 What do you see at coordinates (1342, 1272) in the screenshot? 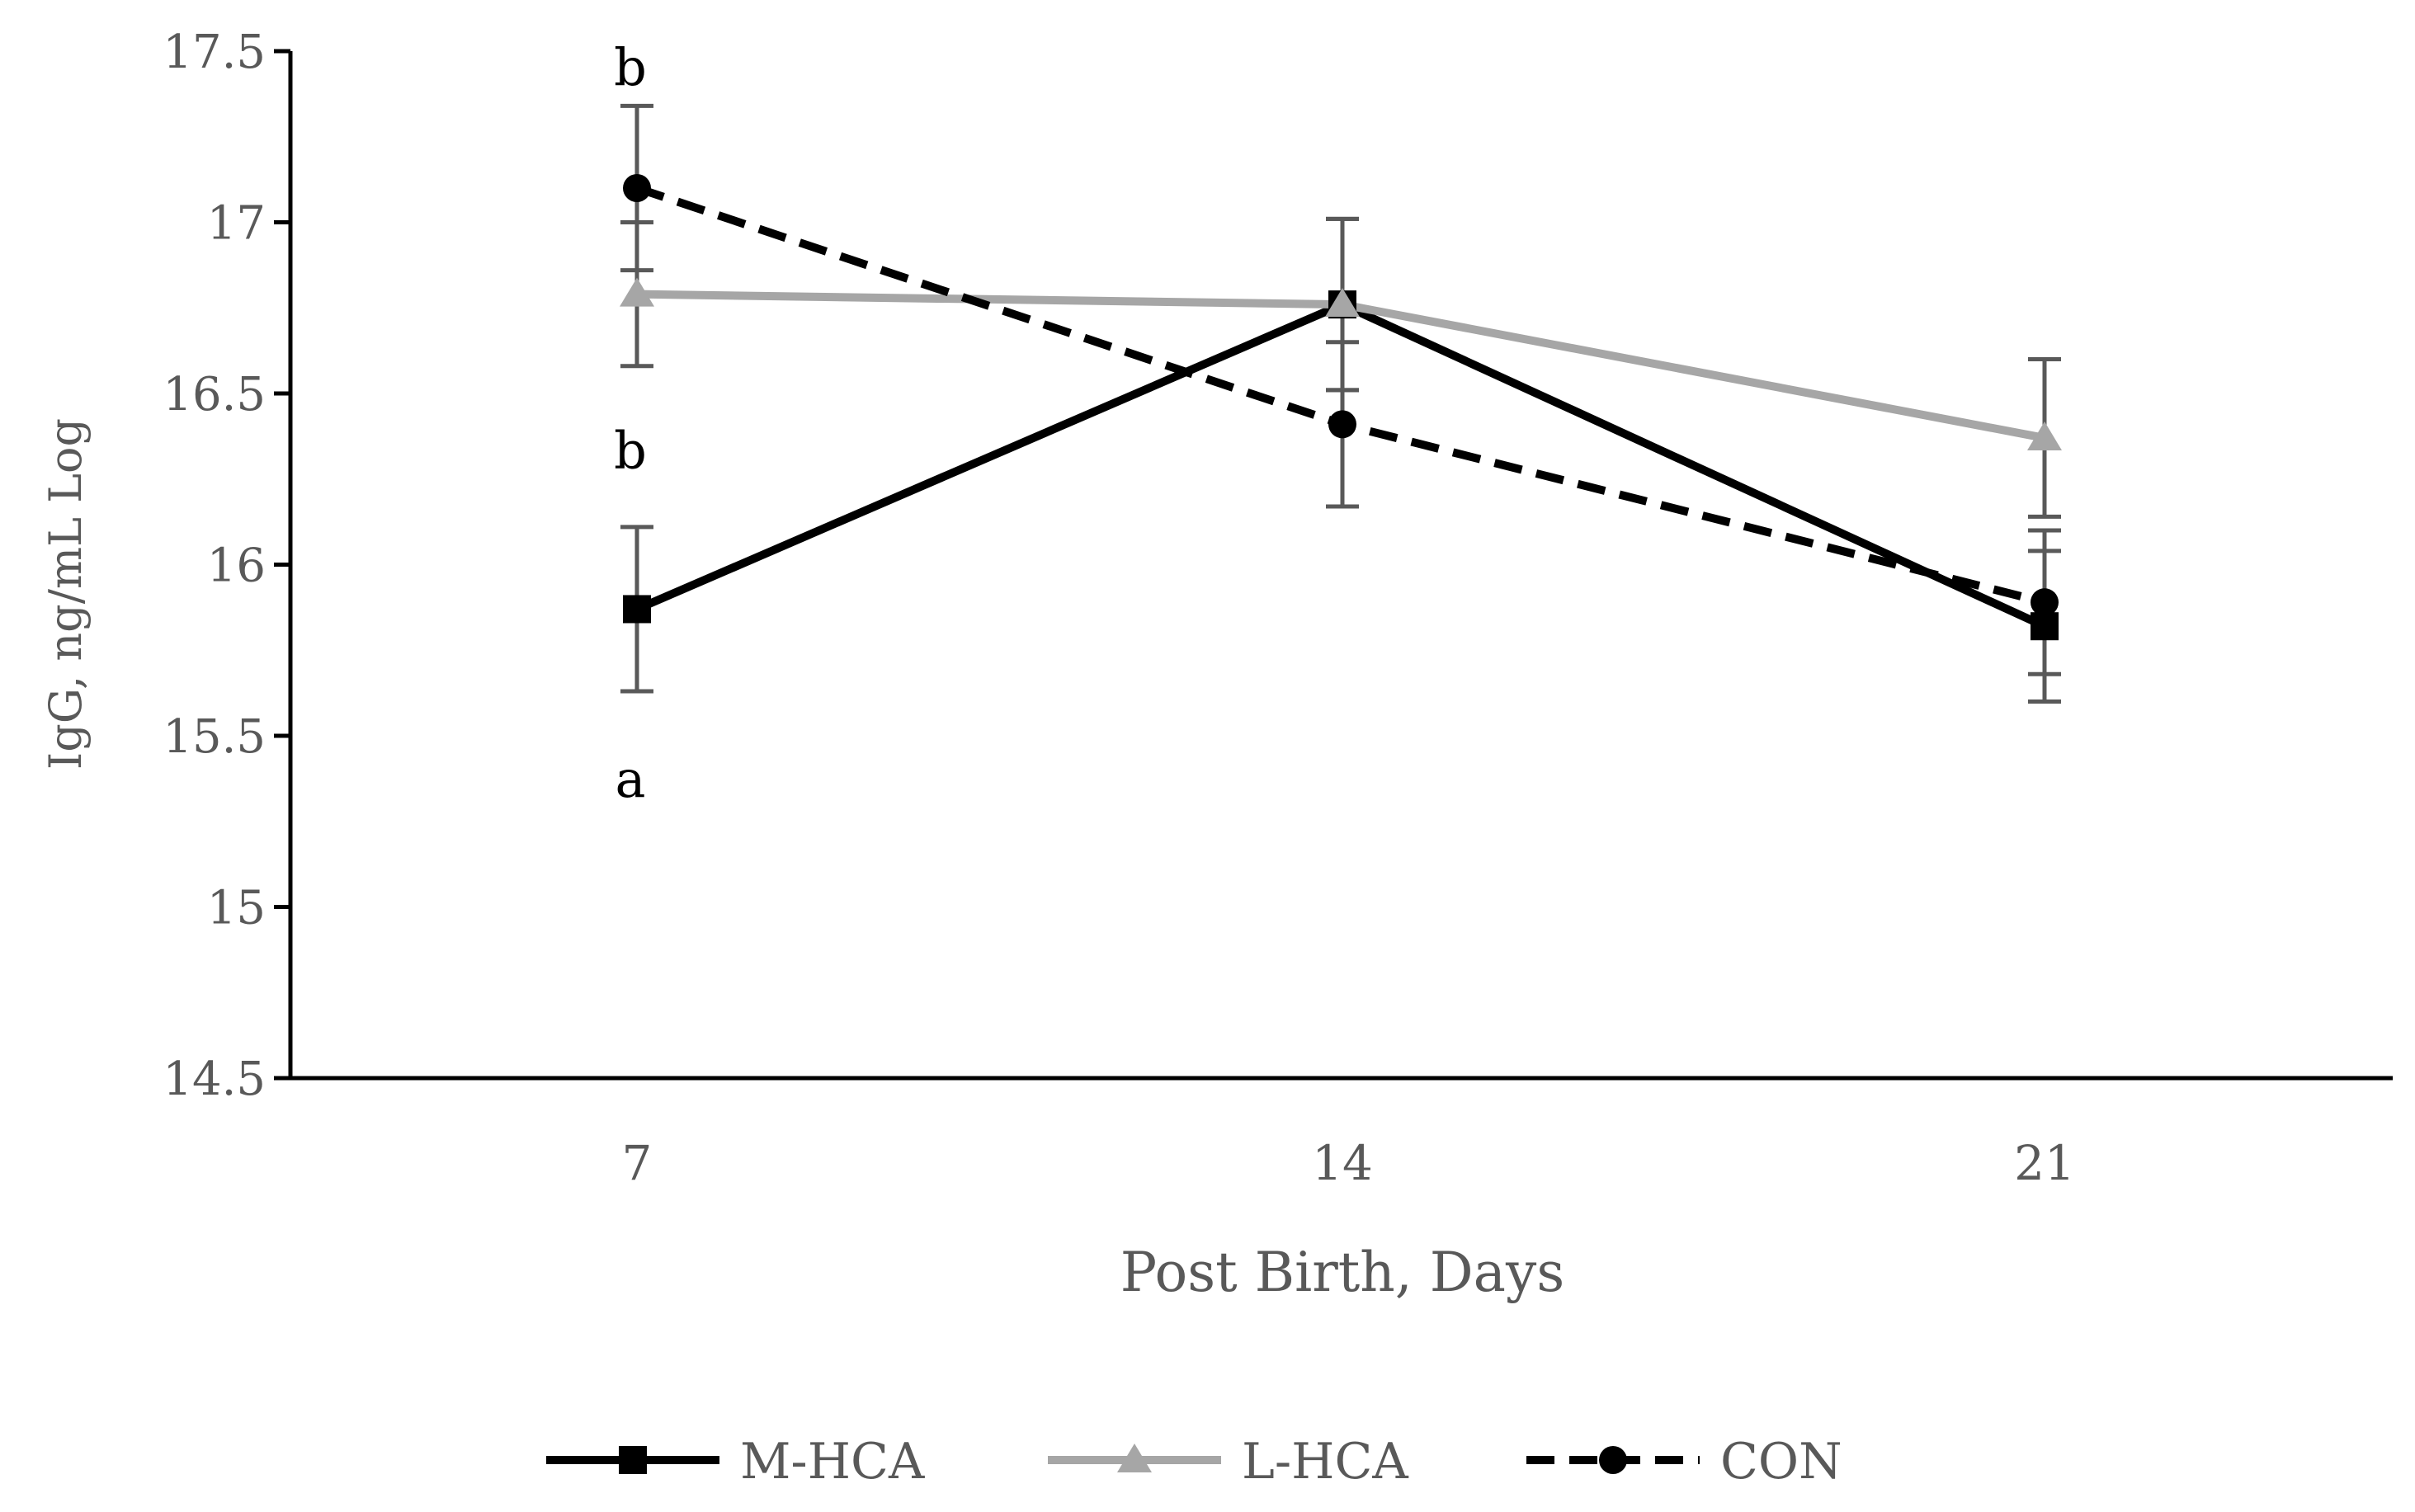
I see `x-axis-title: Post Birth, Days` at bounding box center [1342, 1272].